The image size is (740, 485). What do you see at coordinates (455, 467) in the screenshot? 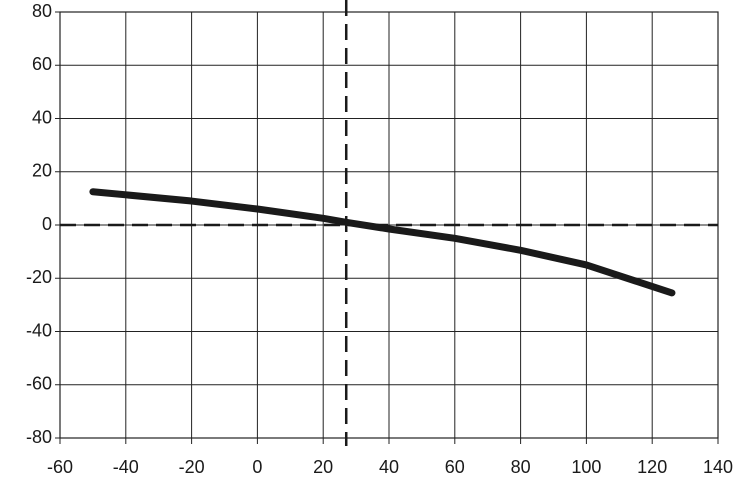
I see `x-tick-label: 60` at bounding box center [455, 467].